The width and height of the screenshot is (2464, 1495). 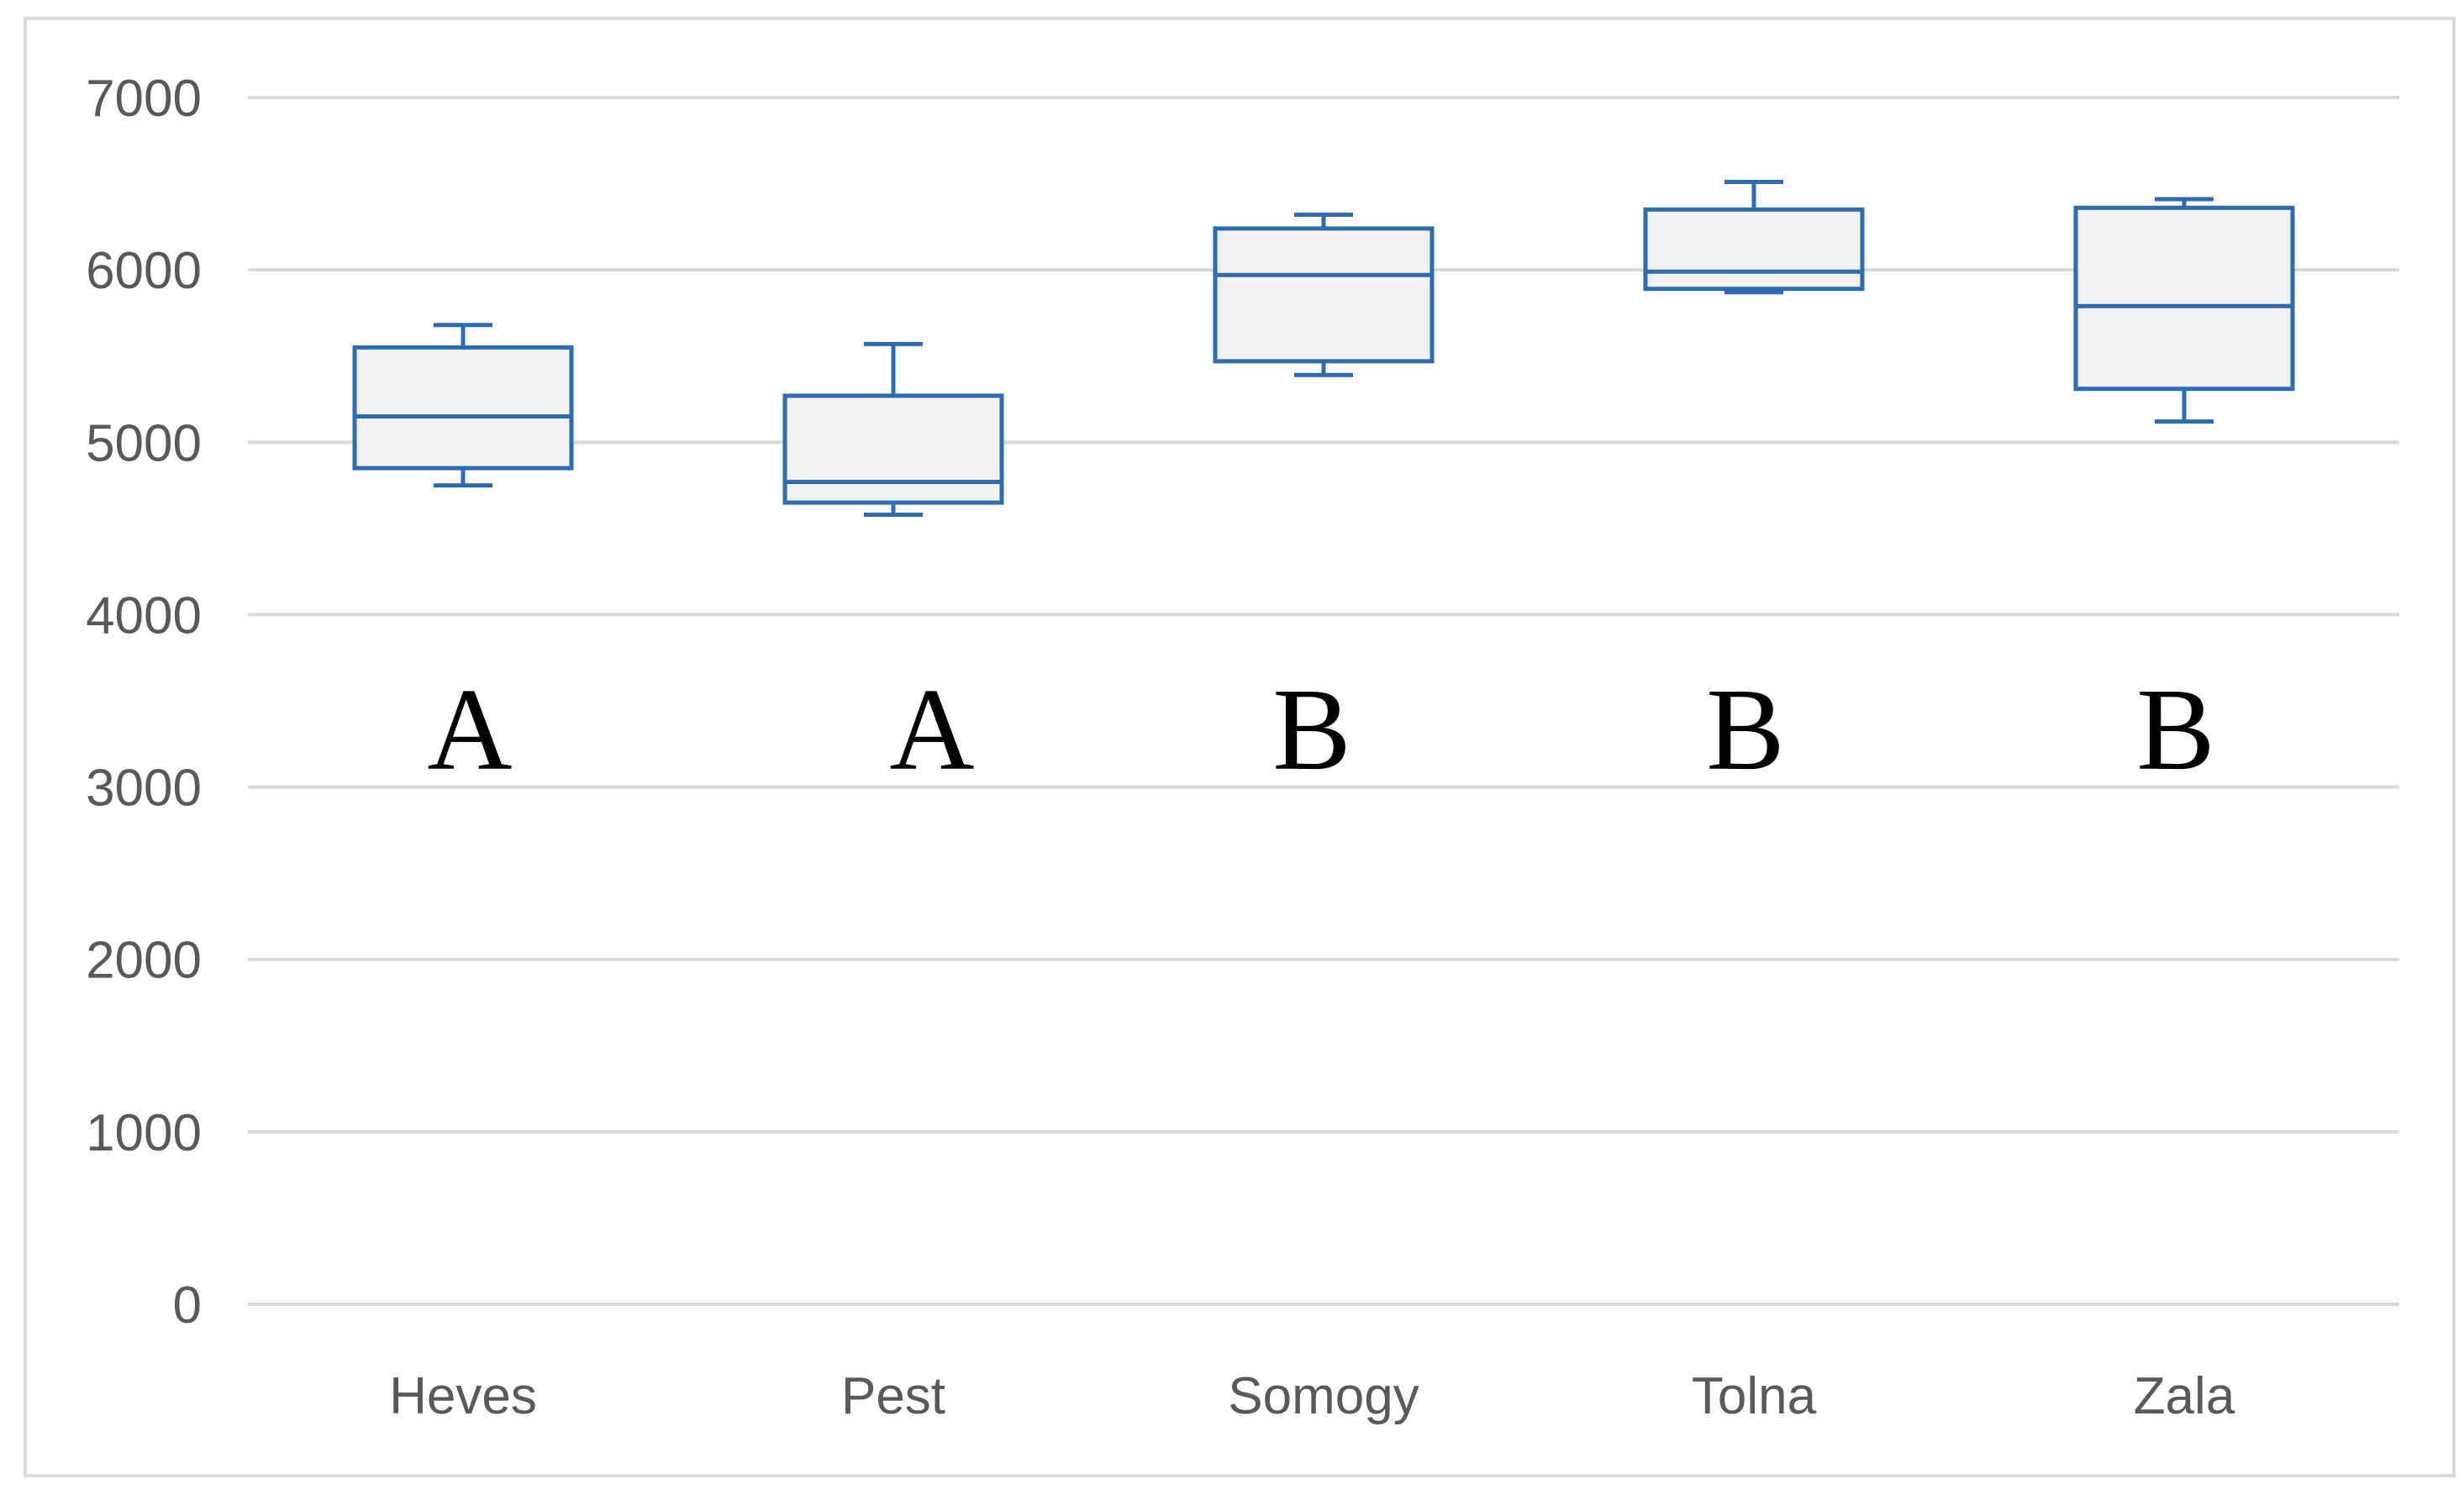 What do you see at coordinates (144, 702) in the screenshot?
I see `y-axis-tick-labels: 0 1000 2000 3000 4000 5000 6000 7000` at bounding box center [144, 702].